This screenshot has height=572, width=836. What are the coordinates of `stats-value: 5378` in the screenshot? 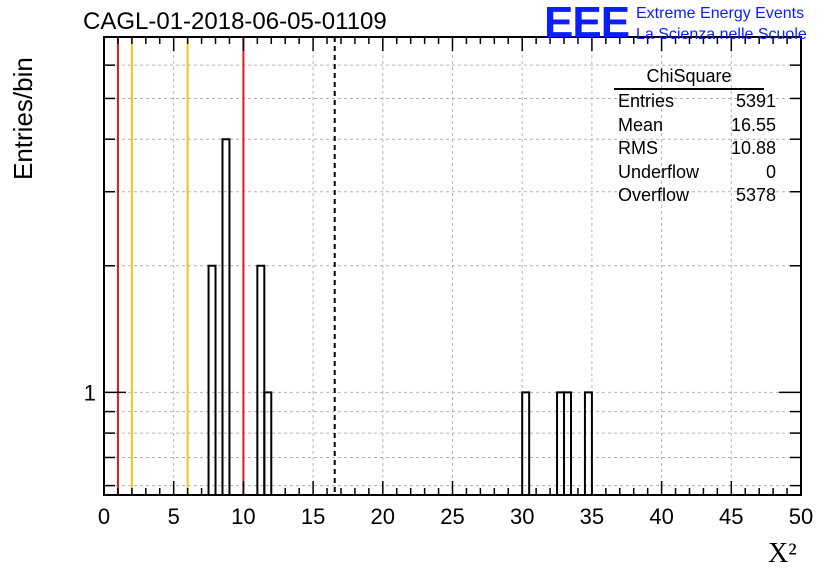 It's located at (755, 195).